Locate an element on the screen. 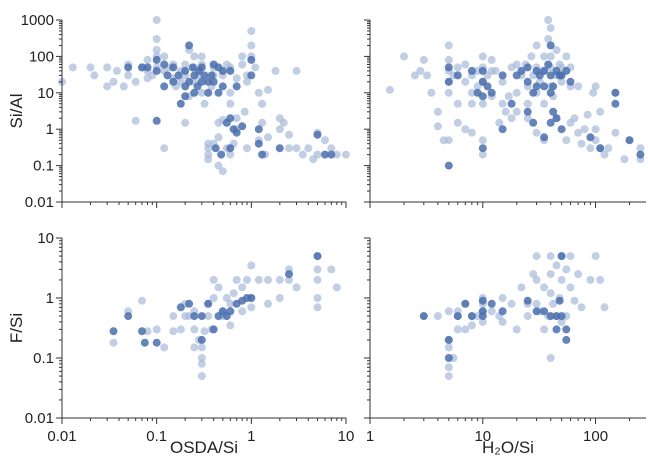  x-axis-label: OSDA/Si is located at coordinates (204, 447).